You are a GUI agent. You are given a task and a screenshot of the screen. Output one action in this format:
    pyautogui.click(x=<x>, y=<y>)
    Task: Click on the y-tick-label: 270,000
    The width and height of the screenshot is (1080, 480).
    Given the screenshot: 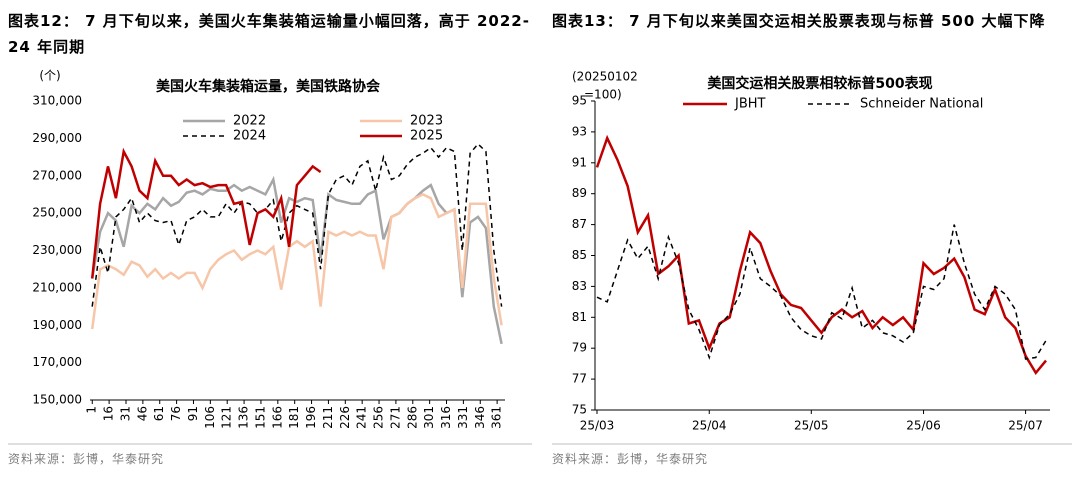 What is the action you would take?
    pyautogui.click(x=57, y=175)
    